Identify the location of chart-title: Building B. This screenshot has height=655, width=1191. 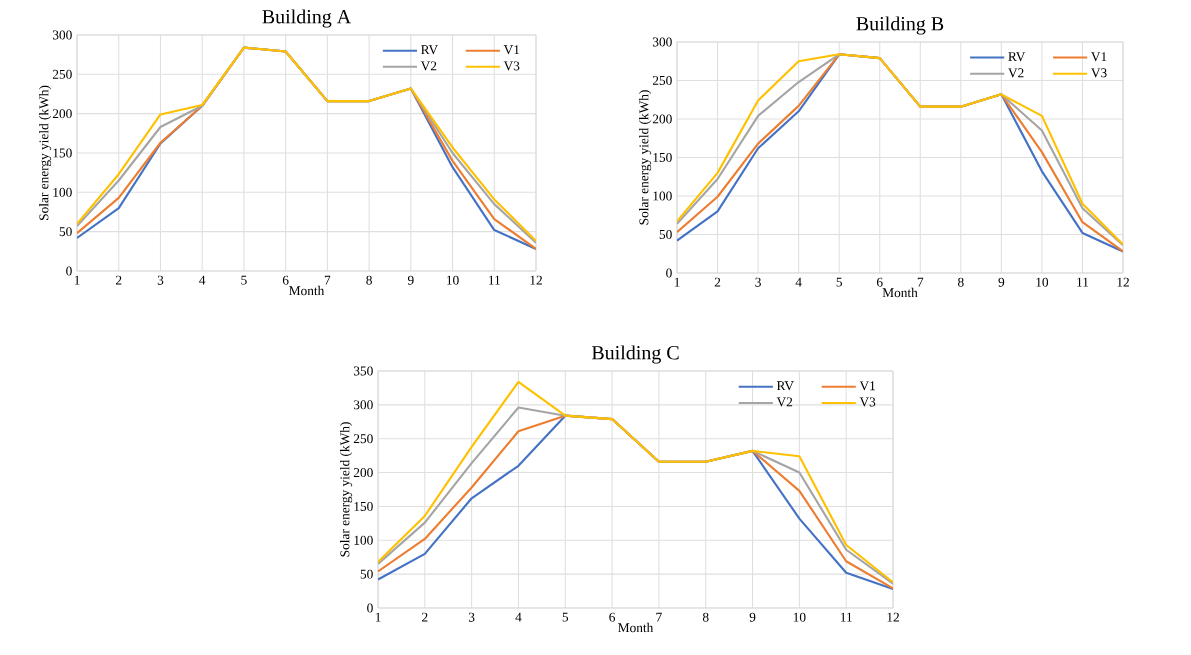
(900, 25).